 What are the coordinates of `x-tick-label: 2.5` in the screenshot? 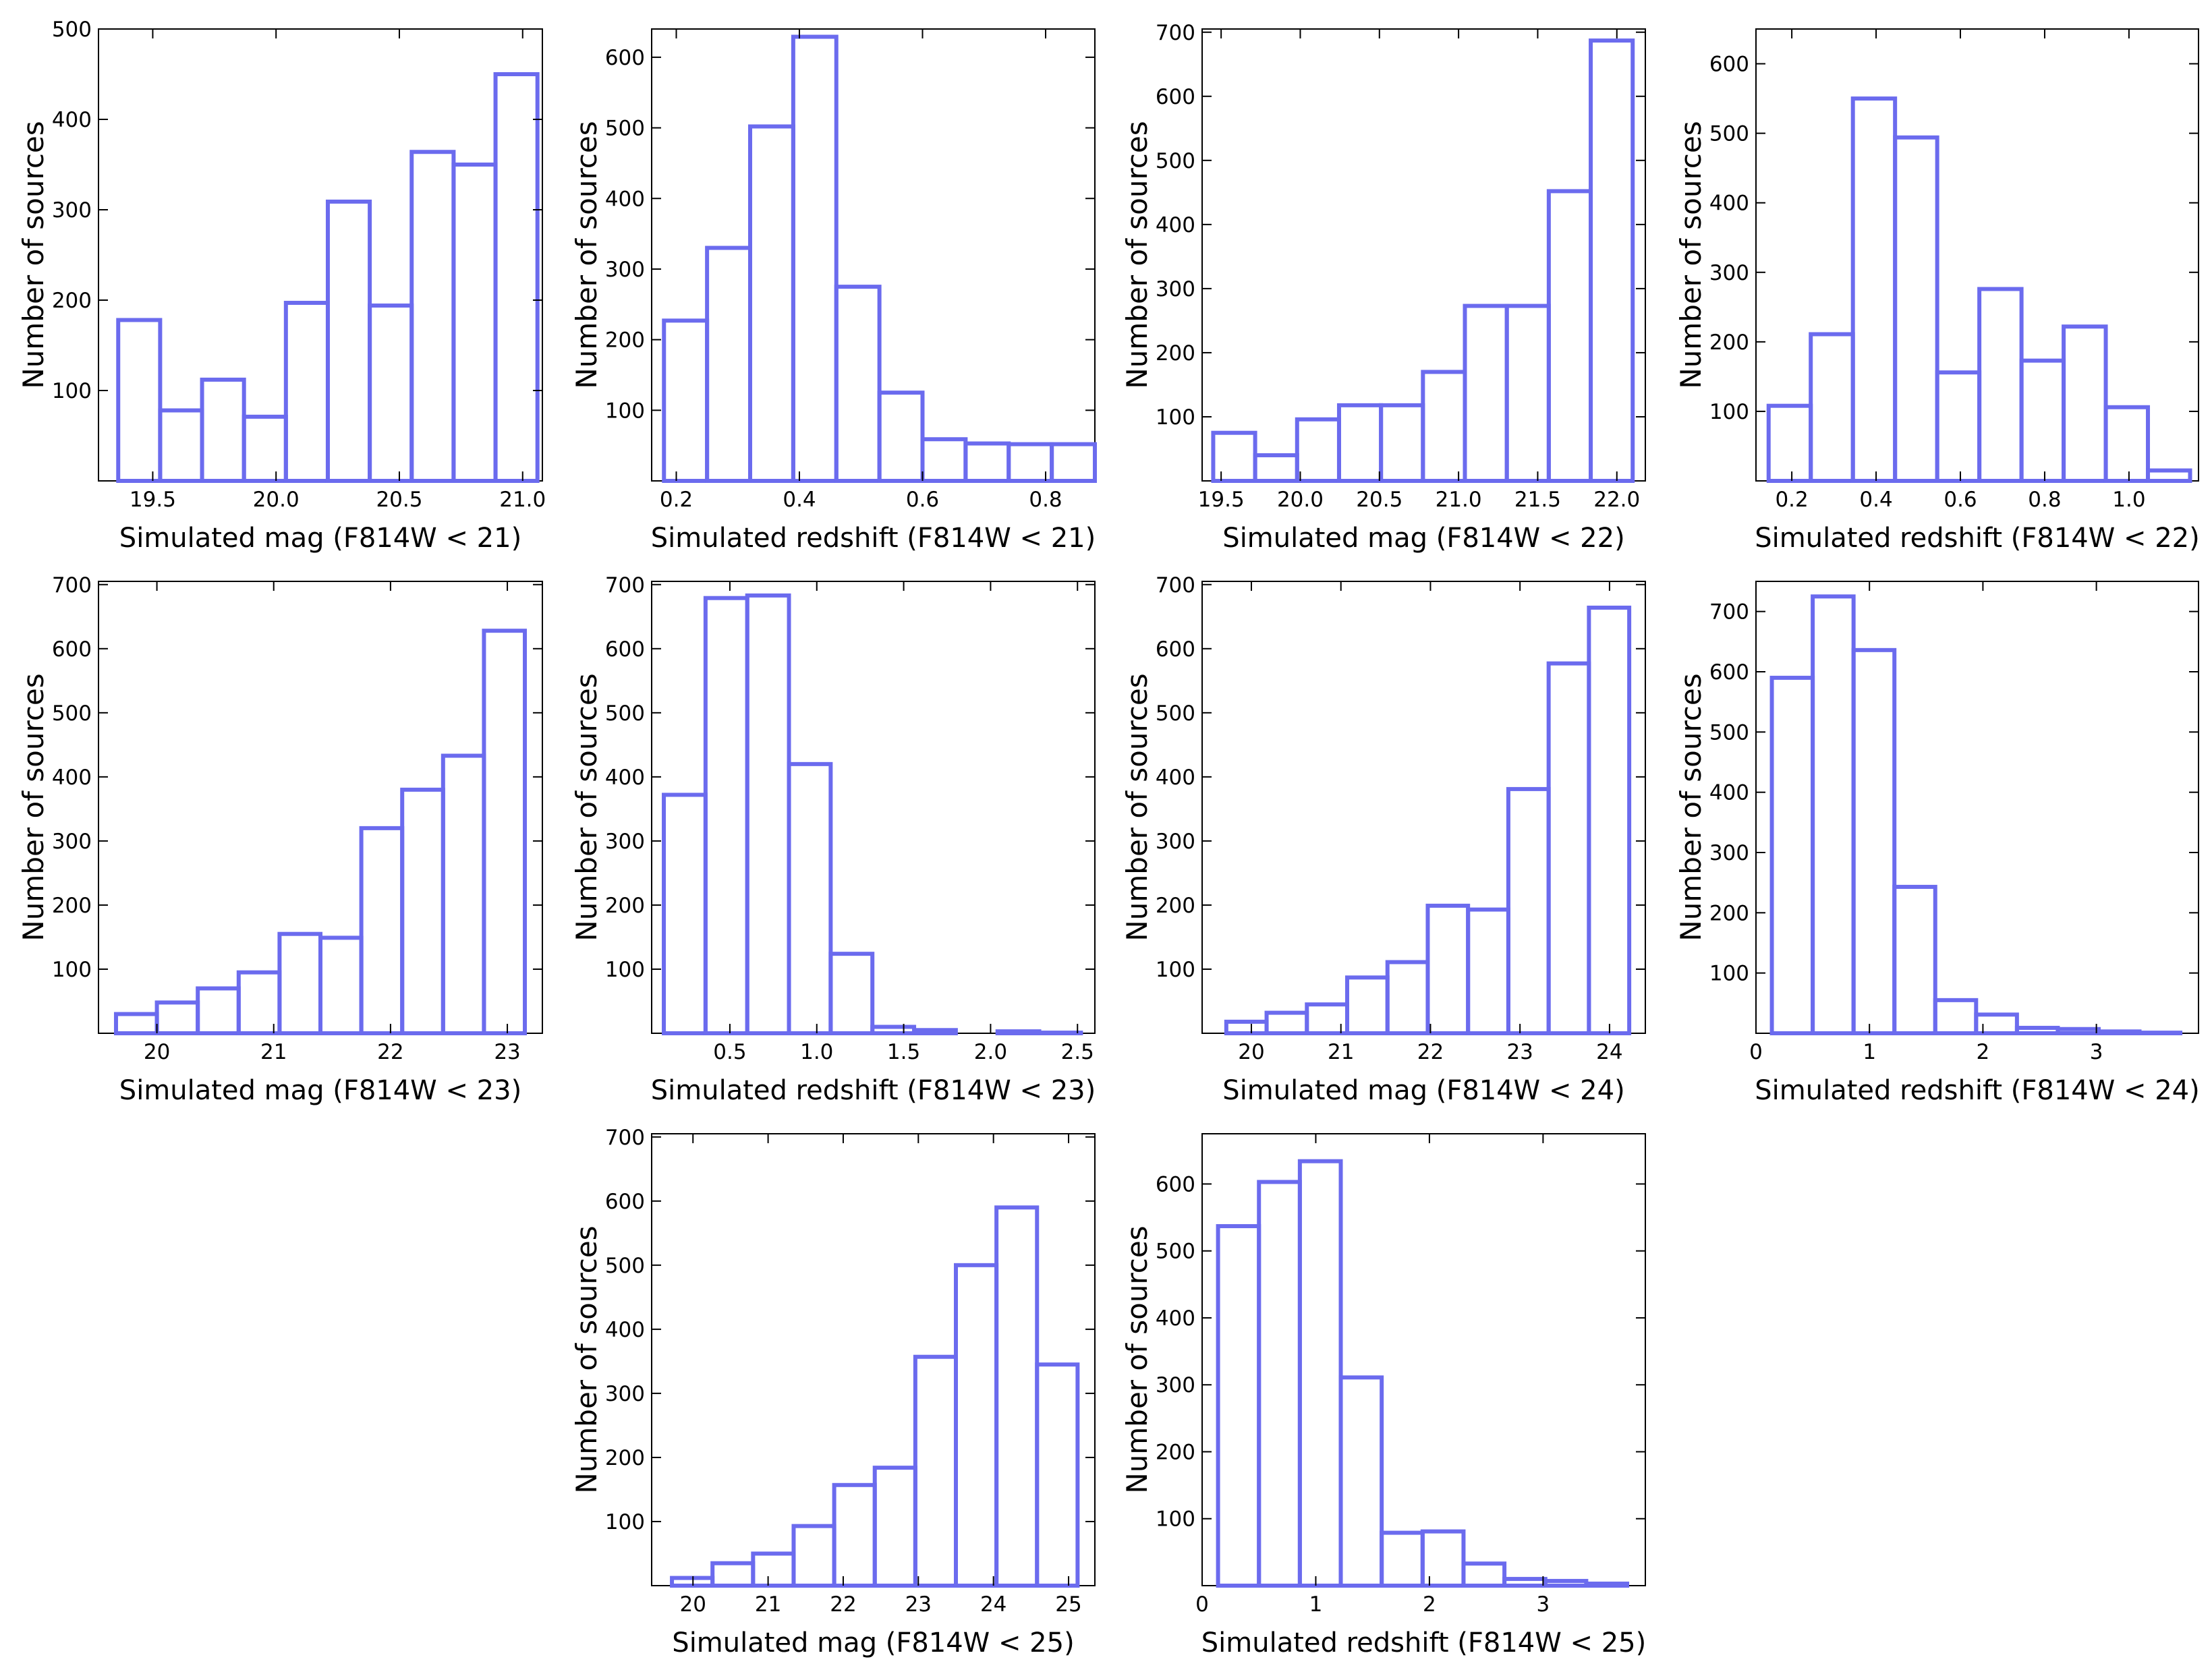 It's located at (1077, 1052).